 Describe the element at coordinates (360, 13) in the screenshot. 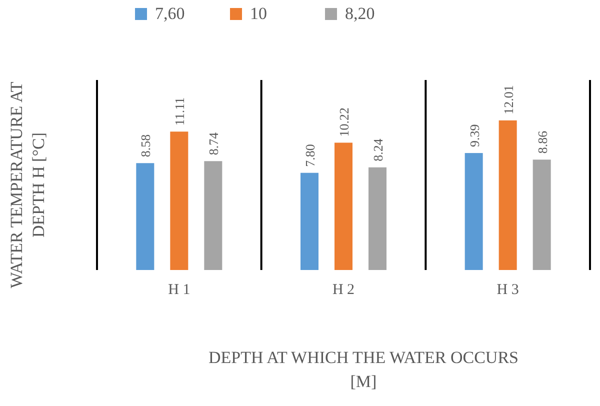

I see `legend-label: 8,20` at that location.